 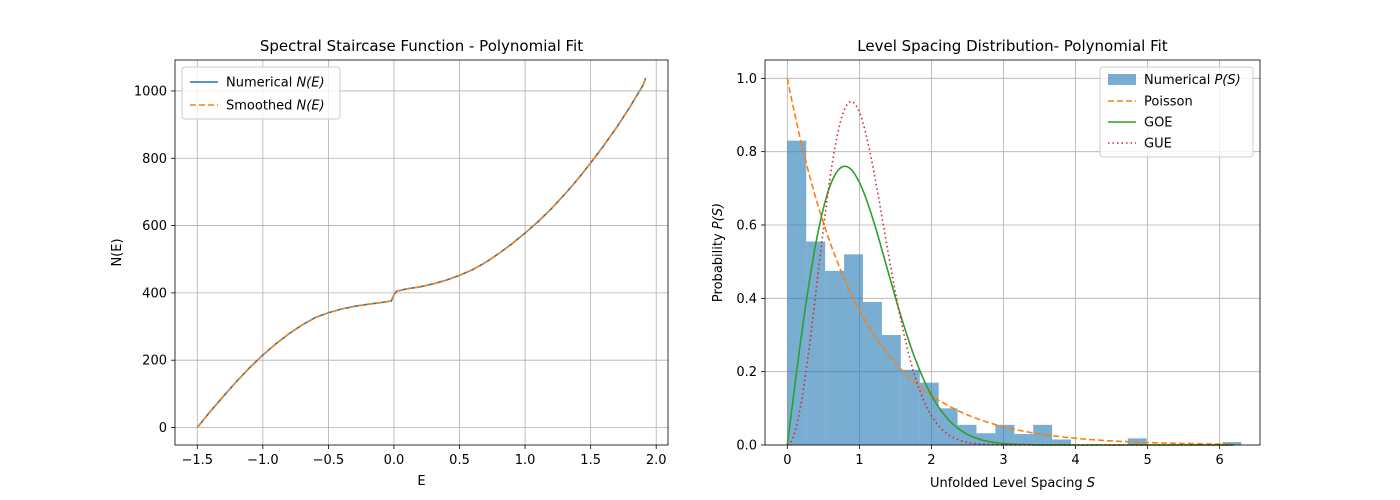 I want to click on x-tick-label: 1, so click(x=859, y=460).